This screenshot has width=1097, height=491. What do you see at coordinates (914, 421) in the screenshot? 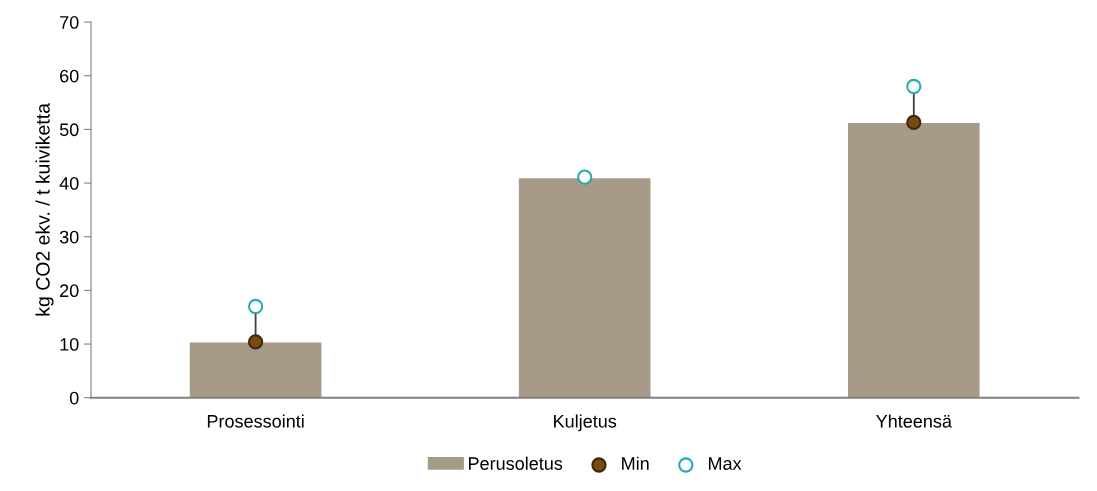
I see `x-tick-label: Yhteensä` at bounding box center [914, 421].